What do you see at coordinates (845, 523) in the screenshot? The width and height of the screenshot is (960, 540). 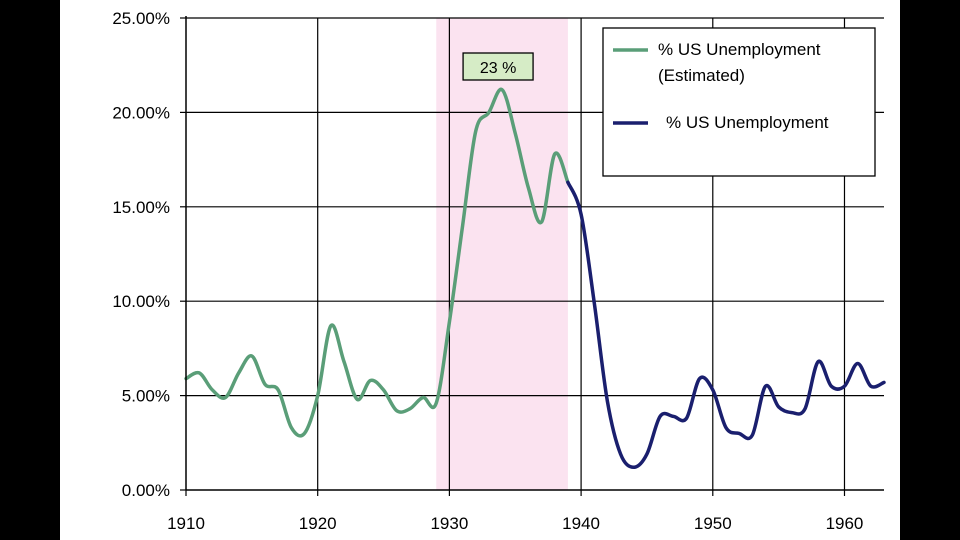 I see `x-tick-label: 1960` at bounding box center [845, 523].